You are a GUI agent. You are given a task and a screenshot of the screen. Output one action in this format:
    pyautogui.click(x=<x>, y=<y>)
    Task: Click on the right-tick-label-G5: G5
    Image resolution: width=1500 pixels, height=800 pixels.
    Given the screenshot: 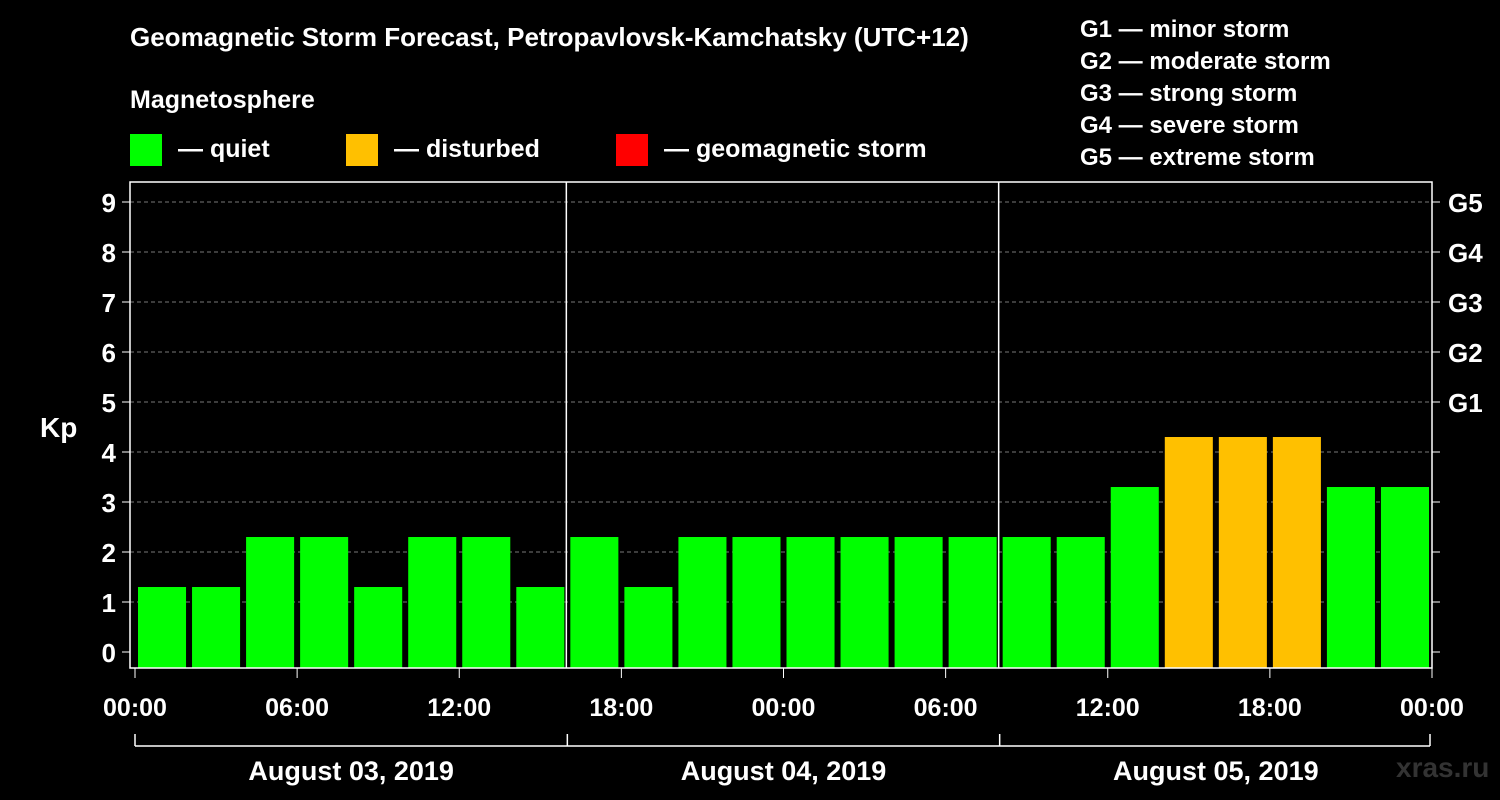 What is the action you would take?
    pyautogui.click(x=1465, y=203)
    